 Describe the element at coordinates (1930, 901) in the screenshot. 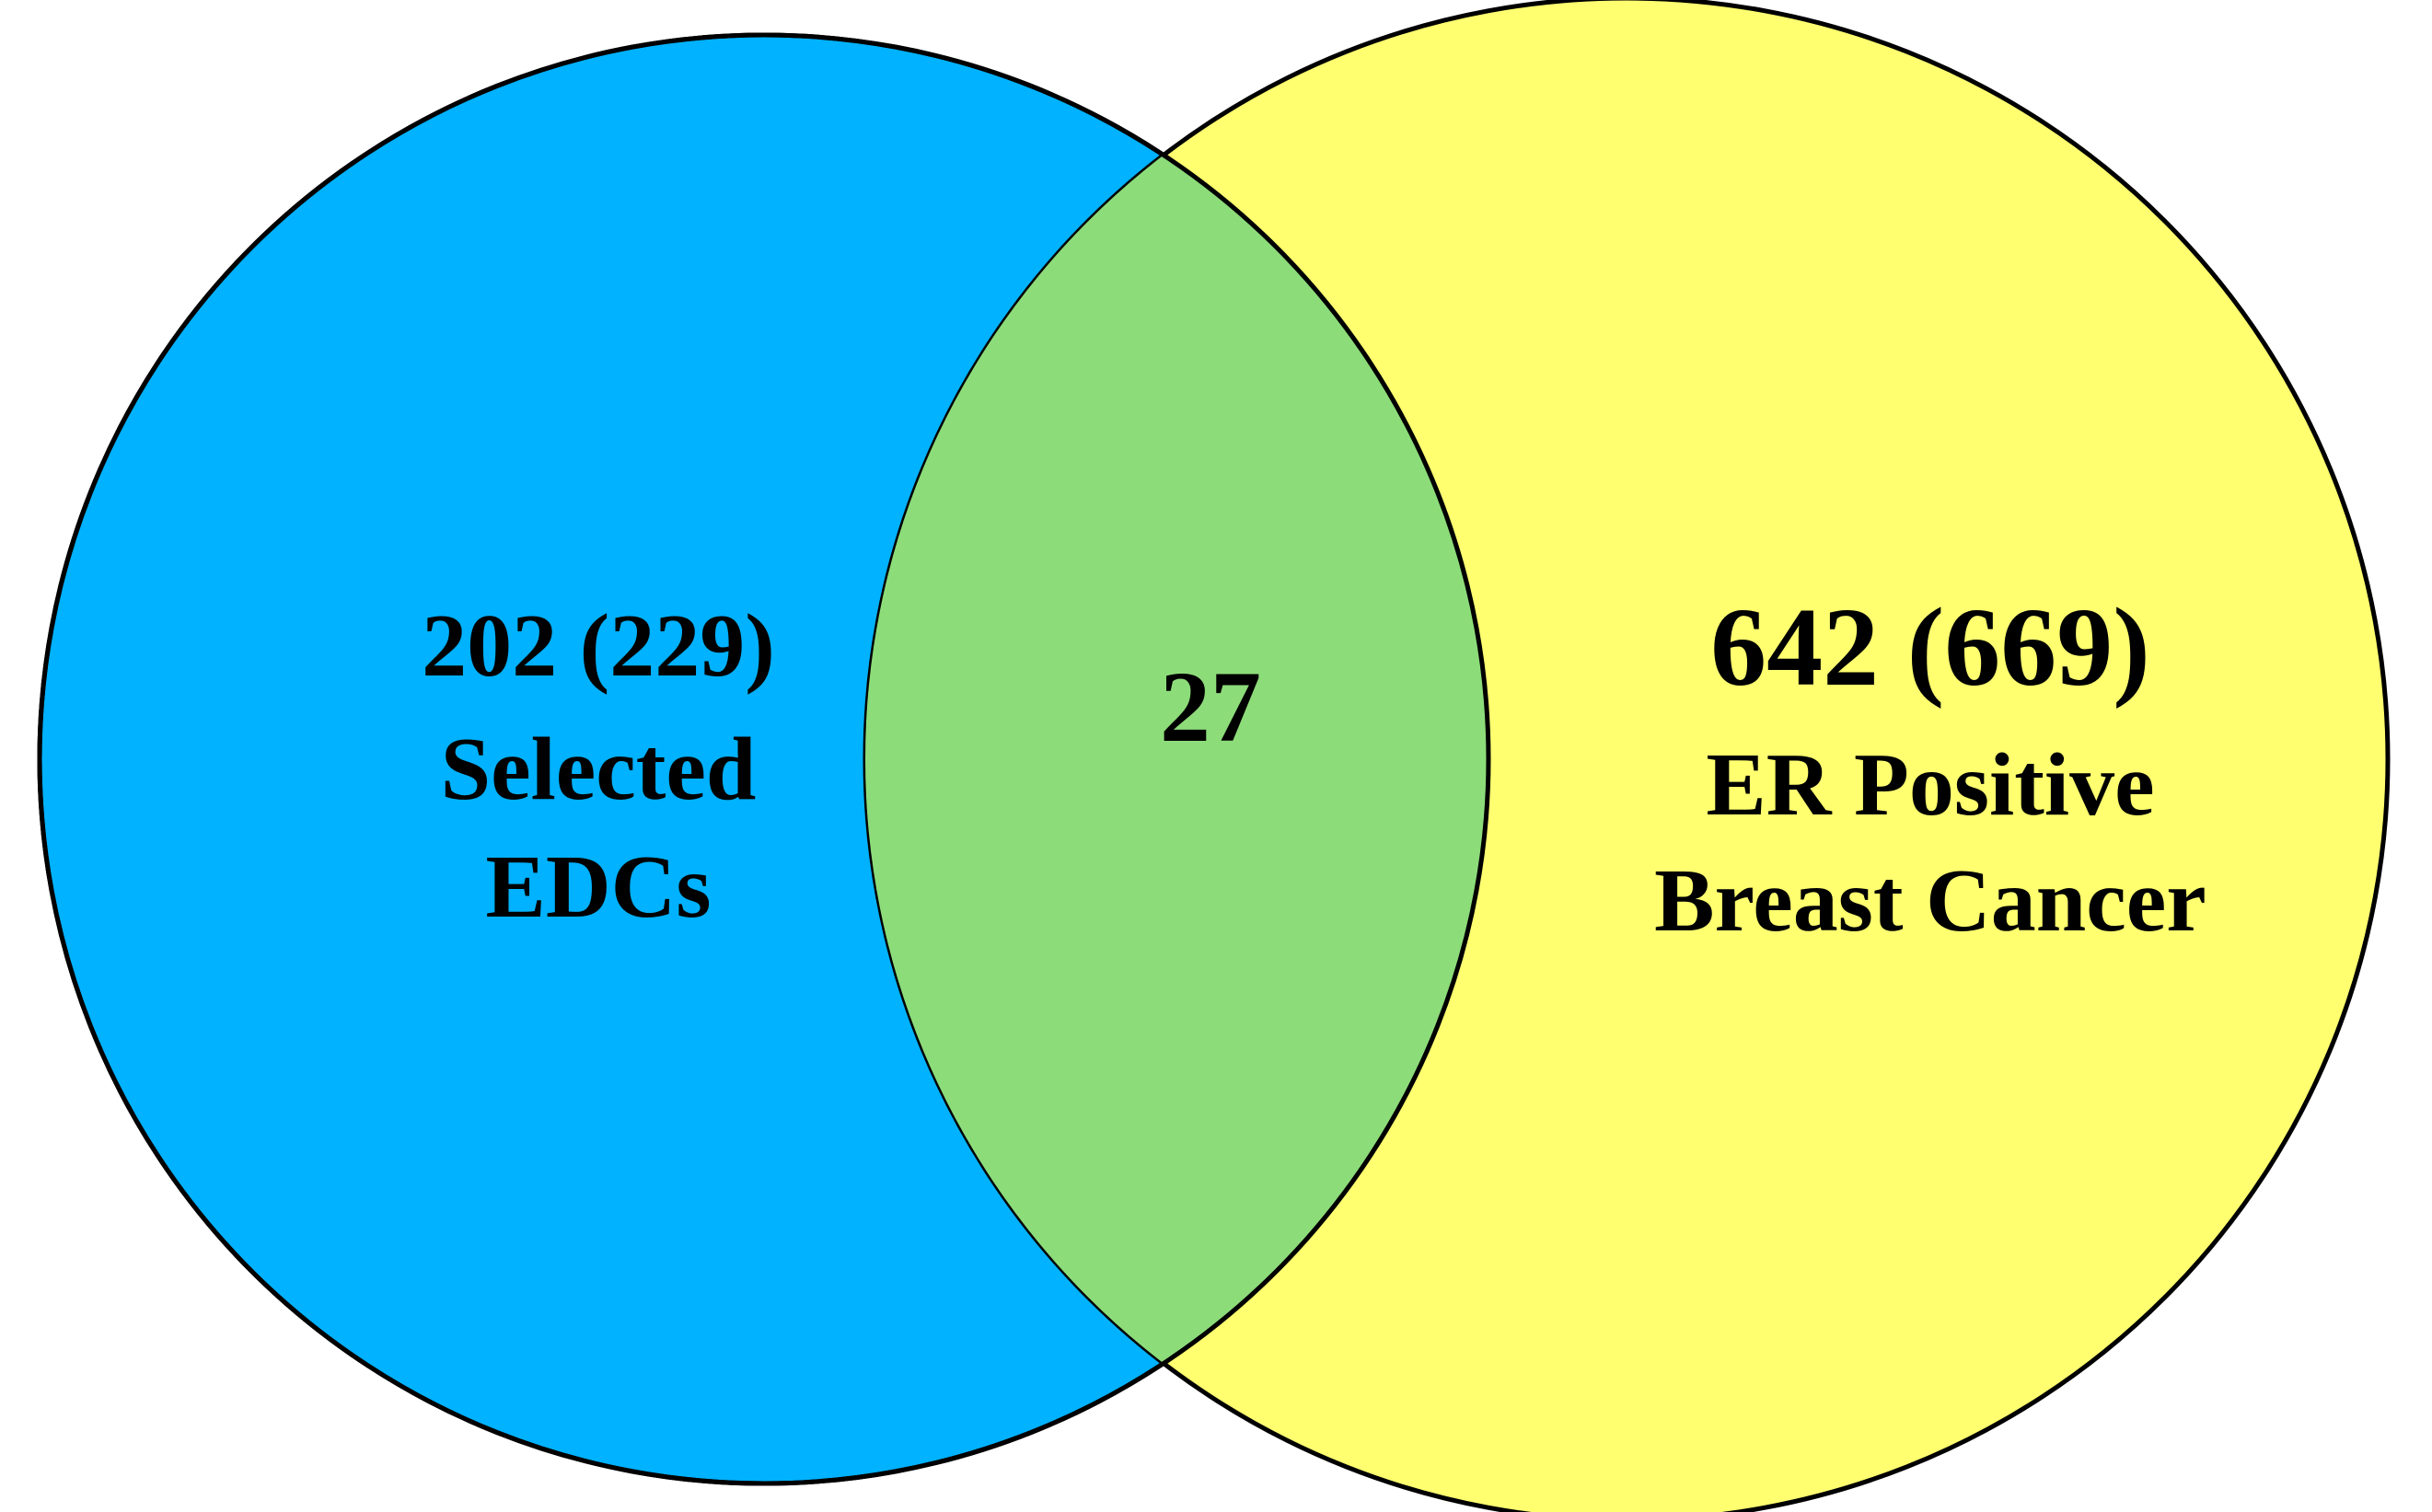

I see `right-set-label-line2: Breast Cancer` at that location.